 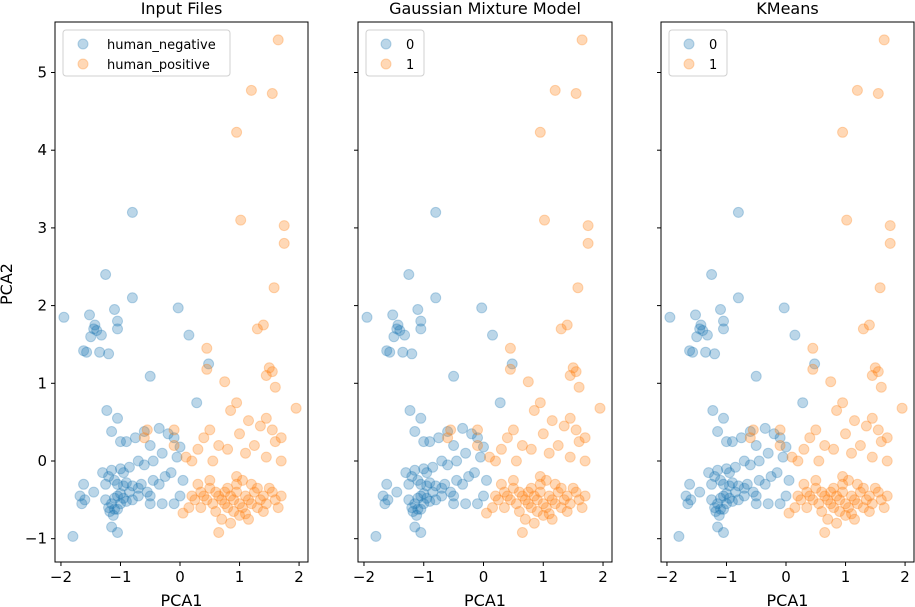 What do you see at coordinates (424, 577) in the screenshot?
I see `x-tick-label: −1` at bounding box center [424, 577].